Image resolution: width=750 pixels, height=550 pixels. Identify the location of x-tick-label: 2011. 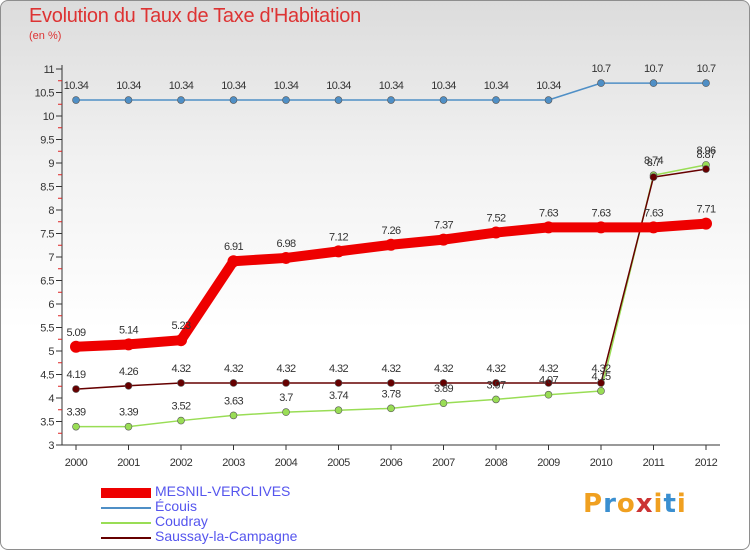
(654, 463).